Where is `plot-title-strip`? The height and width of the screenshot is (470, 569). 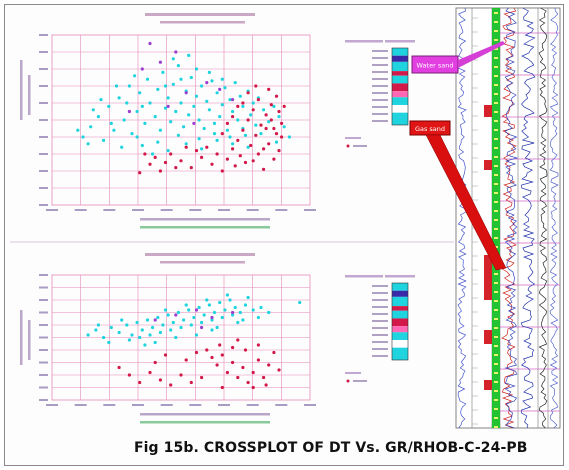 plot-title-strip is located at coordinates (200, 14).